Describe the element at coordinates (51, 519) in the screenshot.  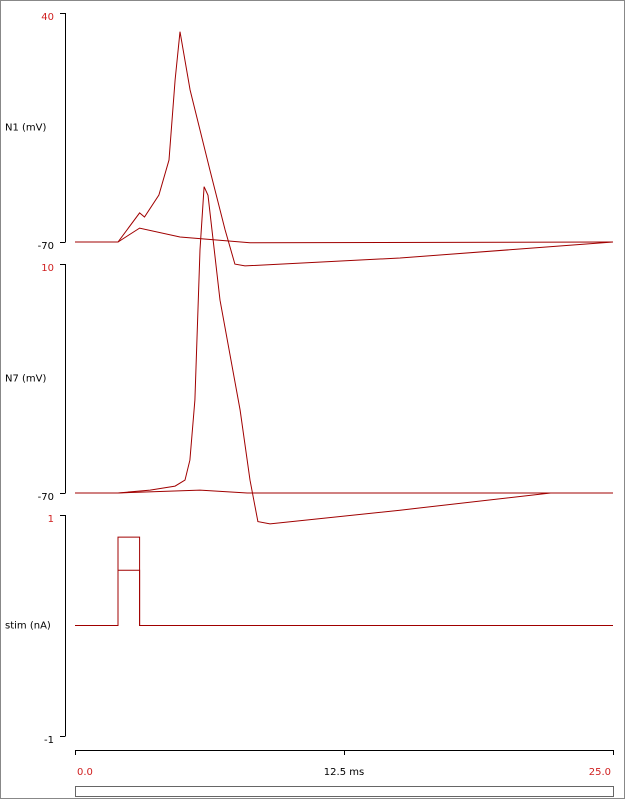
I see `y-tick-label: 1` at that location.